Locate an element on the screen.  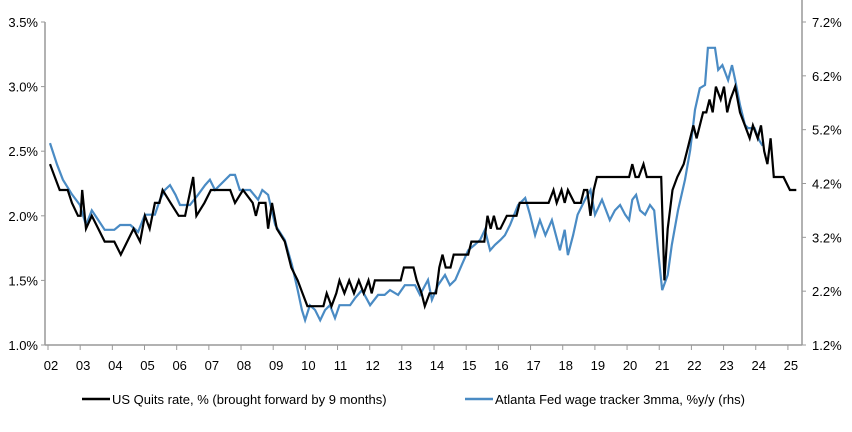
right-tick-label: 5.2% is located at coordinates (827, 130).